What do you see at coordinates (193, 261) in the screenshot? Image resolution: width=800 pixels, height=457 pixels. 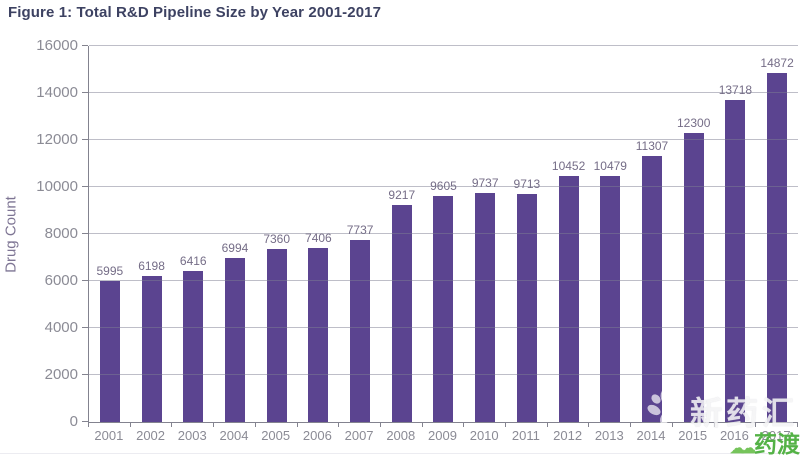 I see `bar-value-label-2003: 6416` at bounding box center [193, 261].